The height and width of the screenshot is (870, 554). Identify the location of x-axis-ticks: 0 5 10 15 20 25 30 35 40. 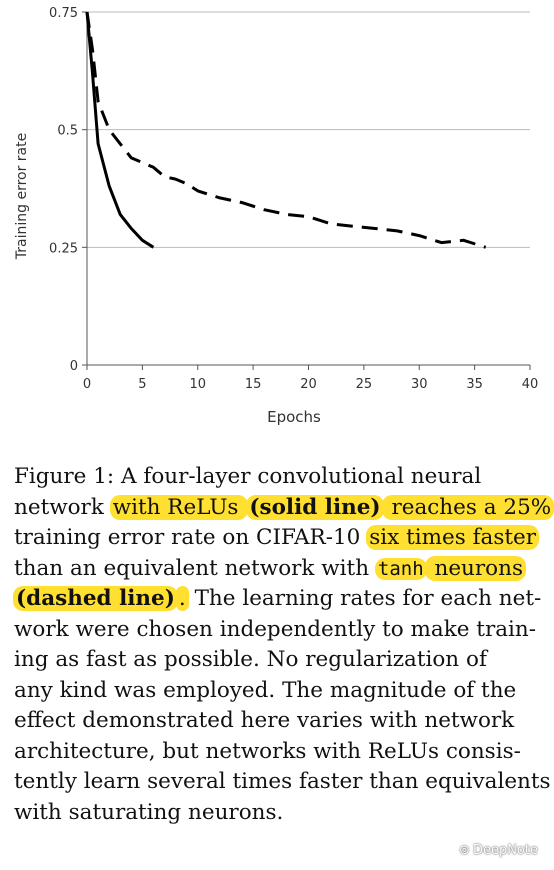
(310, 378).